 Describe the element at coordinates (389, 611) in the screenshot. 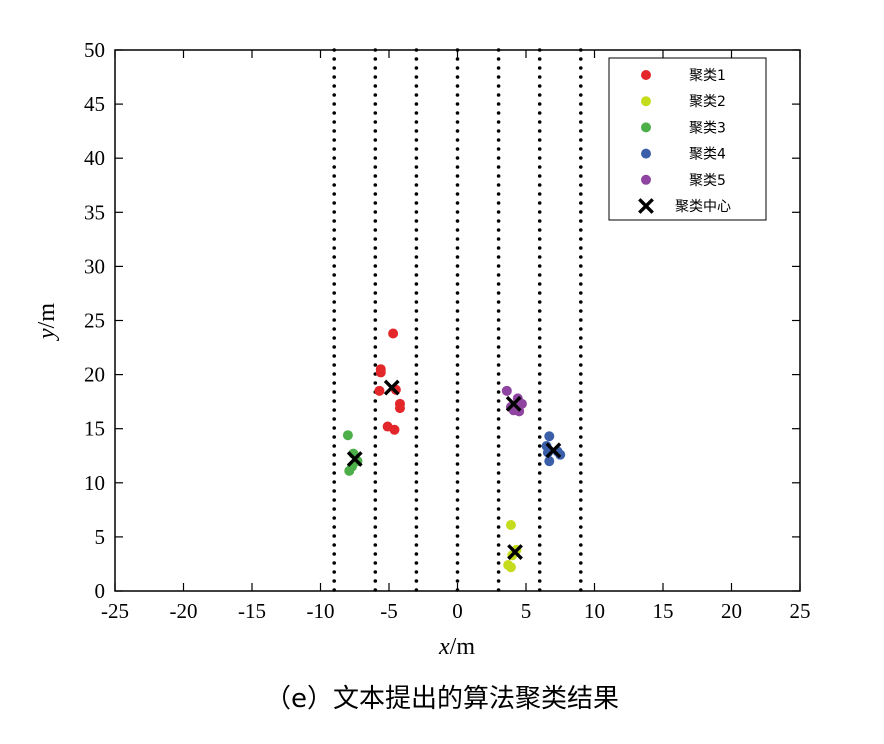

I see `x-tick-label: -5` at that location.